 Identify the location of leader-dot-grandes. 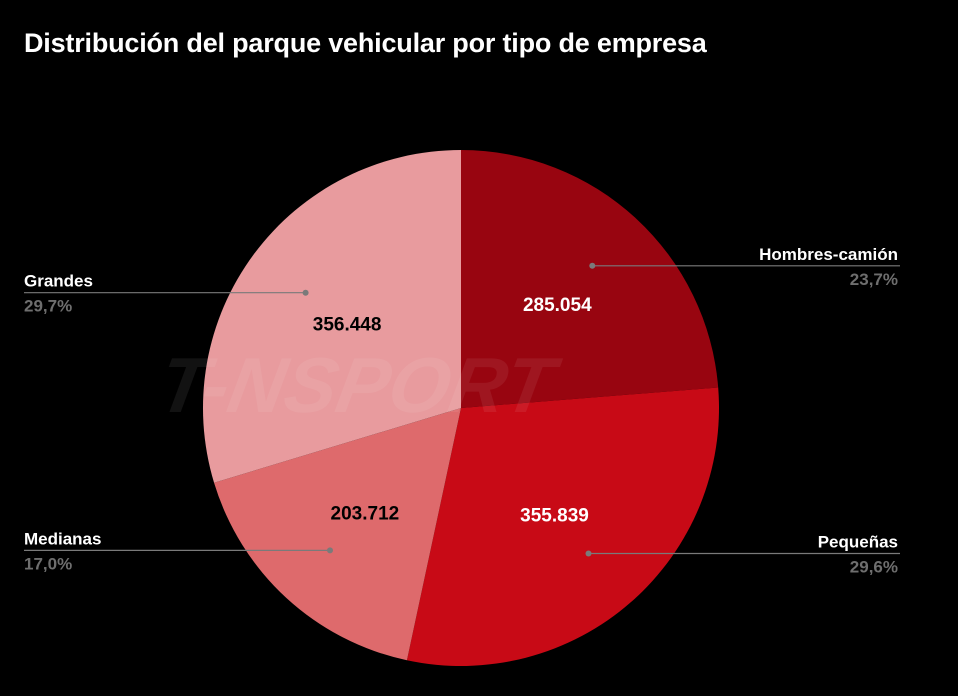
(305, 292).